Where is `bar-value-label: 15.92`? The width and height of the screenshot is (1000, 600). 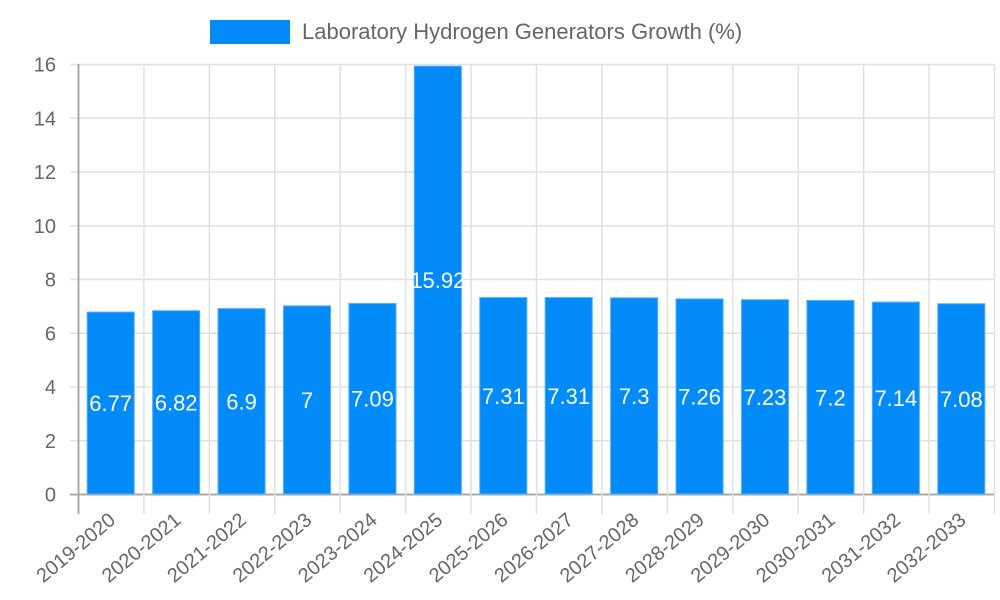
bar-value-label: 15.92 is located at coordinates (437, 280).